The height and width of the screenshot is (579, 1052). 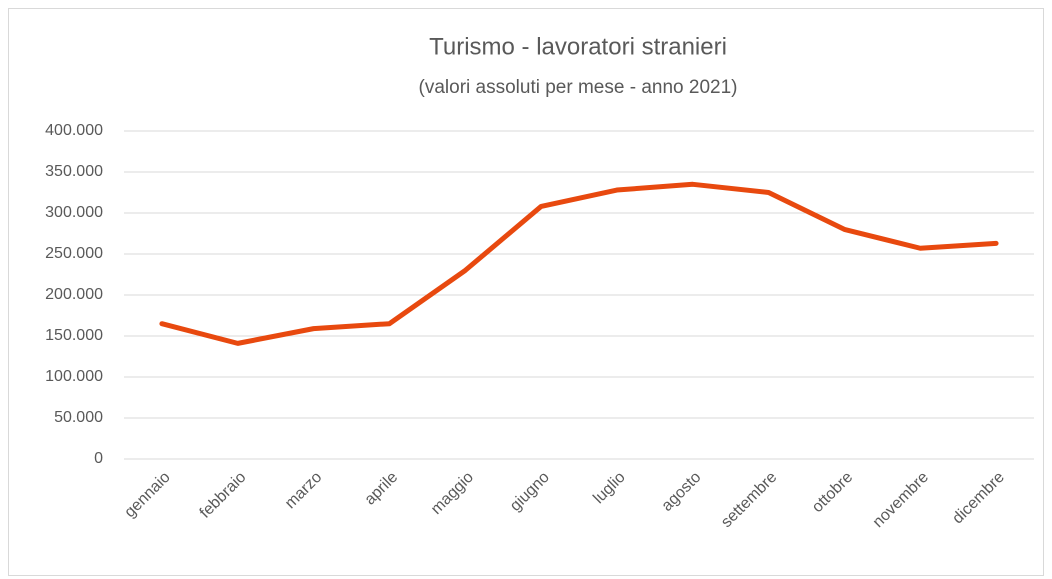 I want to click on y-tick-label: 300.000, so click(x=74, y=212).